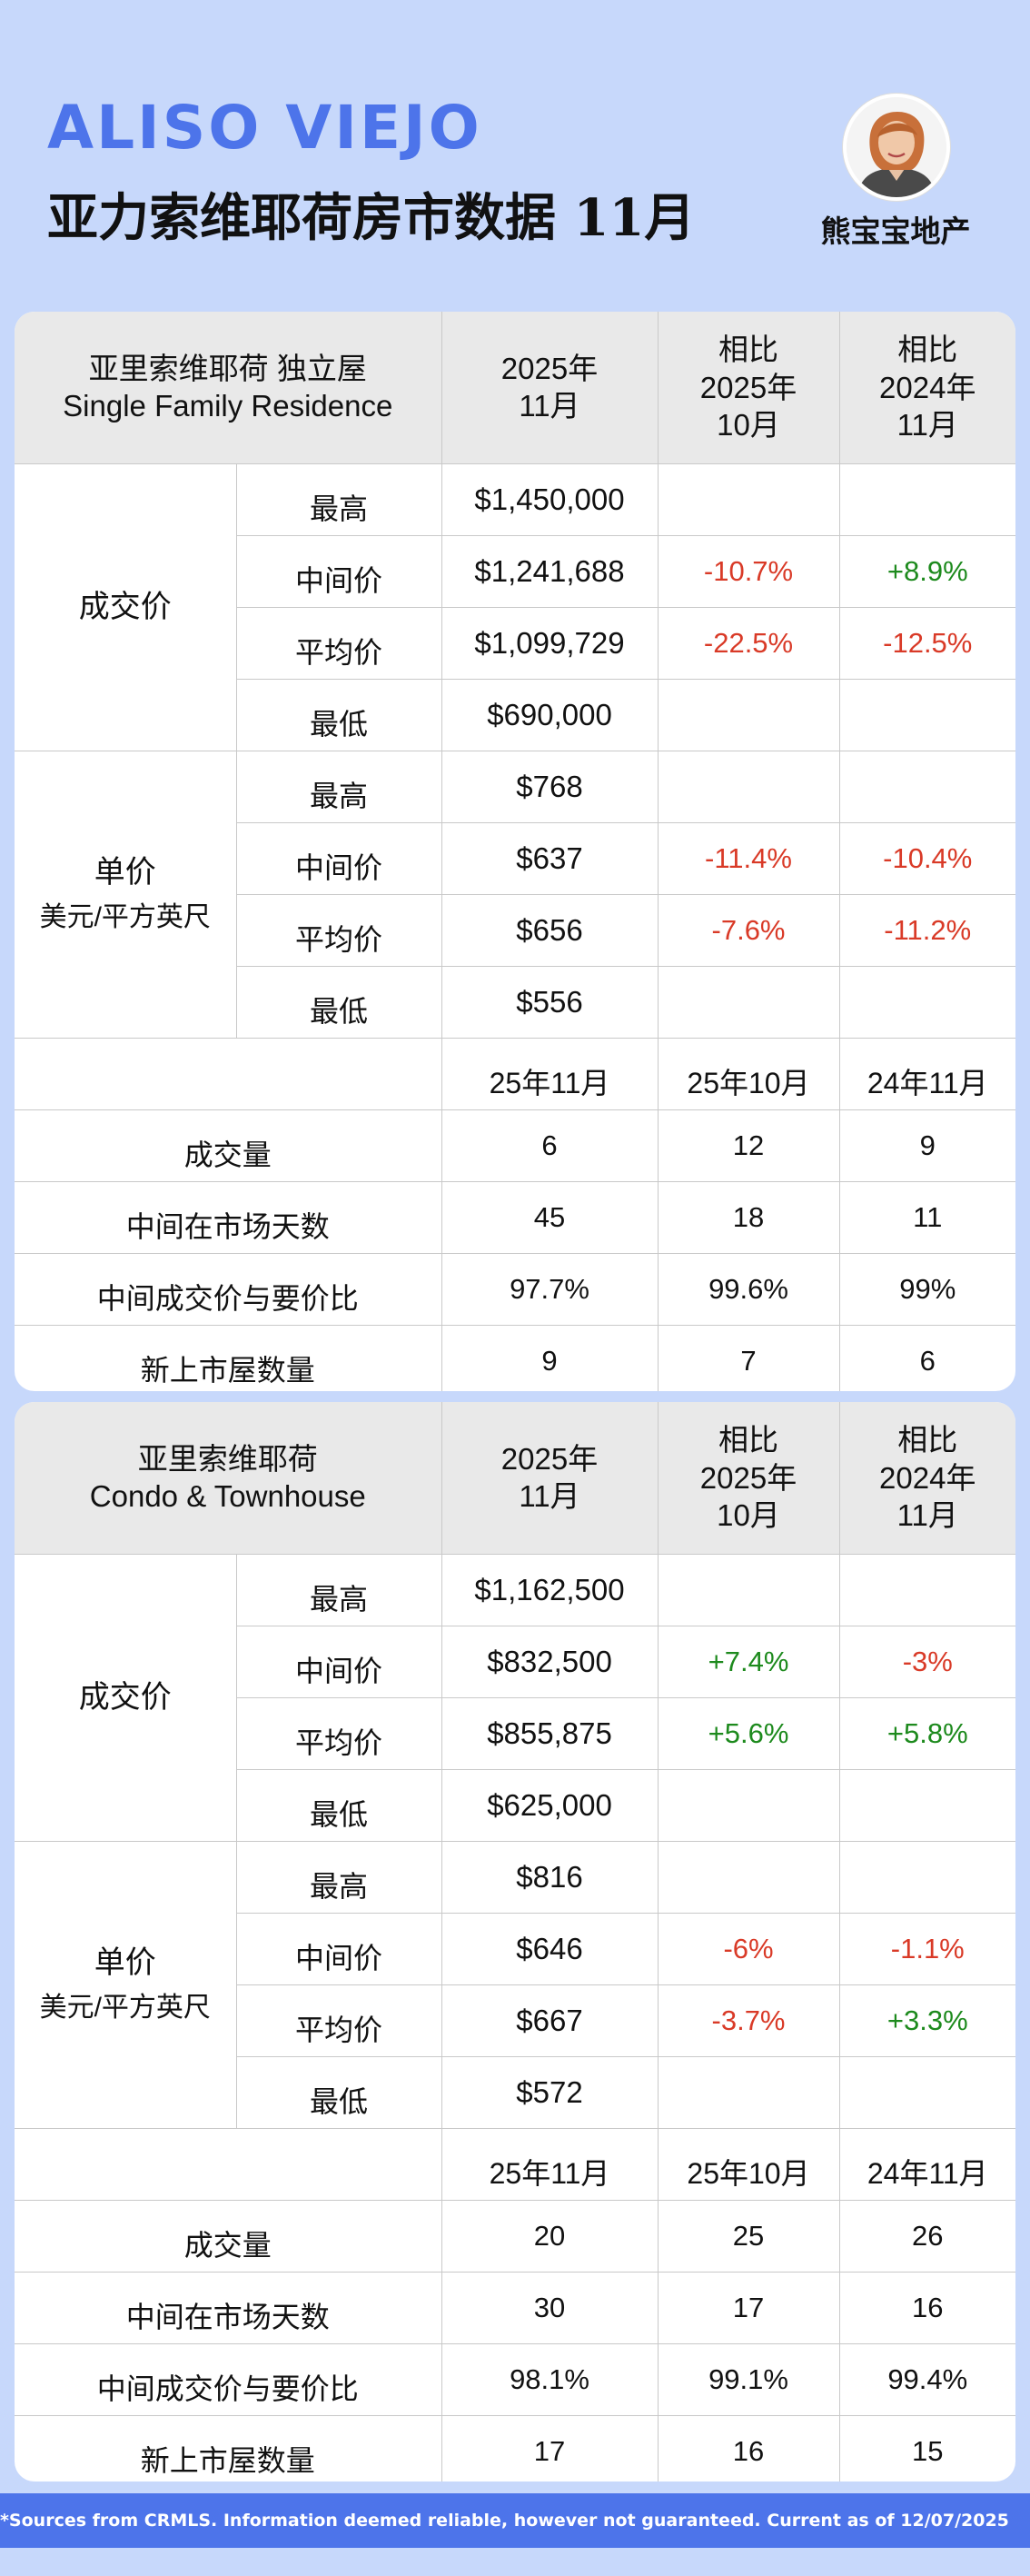  I want to click on table-row: 中间成交价与要价比 98.1% 99.1% 99.4%, so click(515, 2380).